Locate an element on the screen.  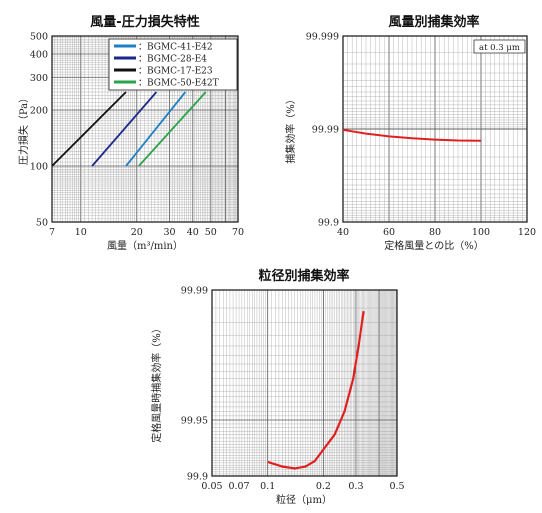
chart1-ytick-label: 500 is located at coordinates (39, 37).